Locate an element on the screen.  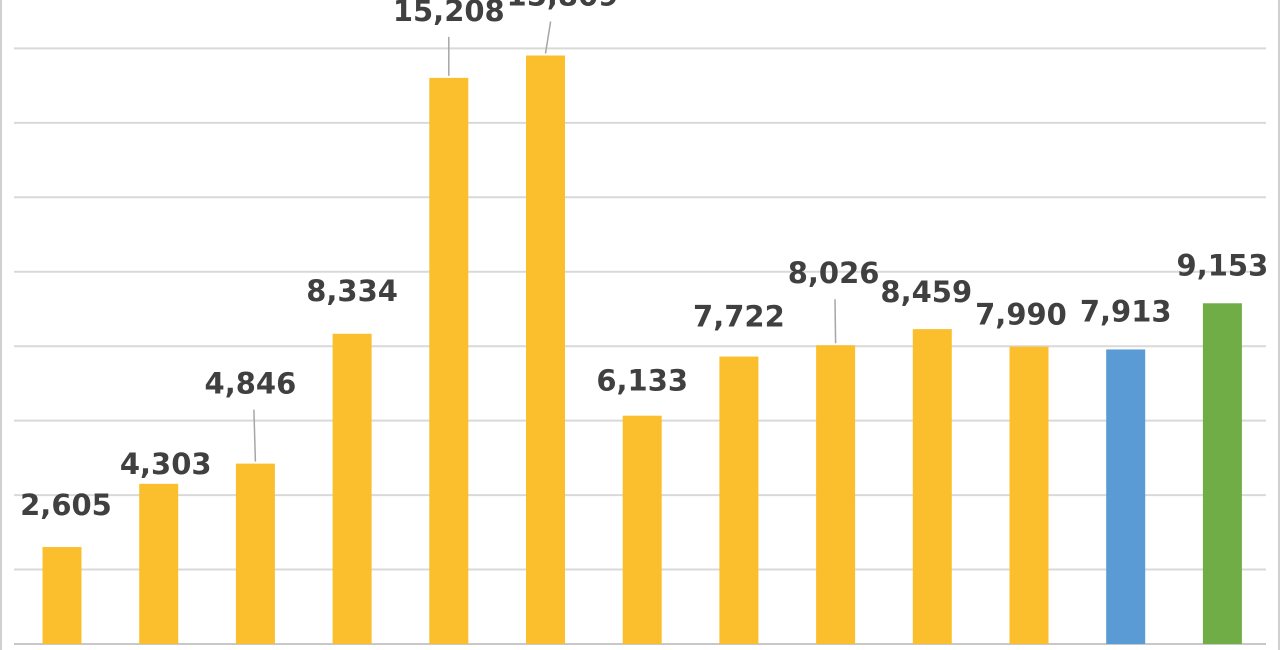
data-label: 8,026 is located at coordinates (834, 273).